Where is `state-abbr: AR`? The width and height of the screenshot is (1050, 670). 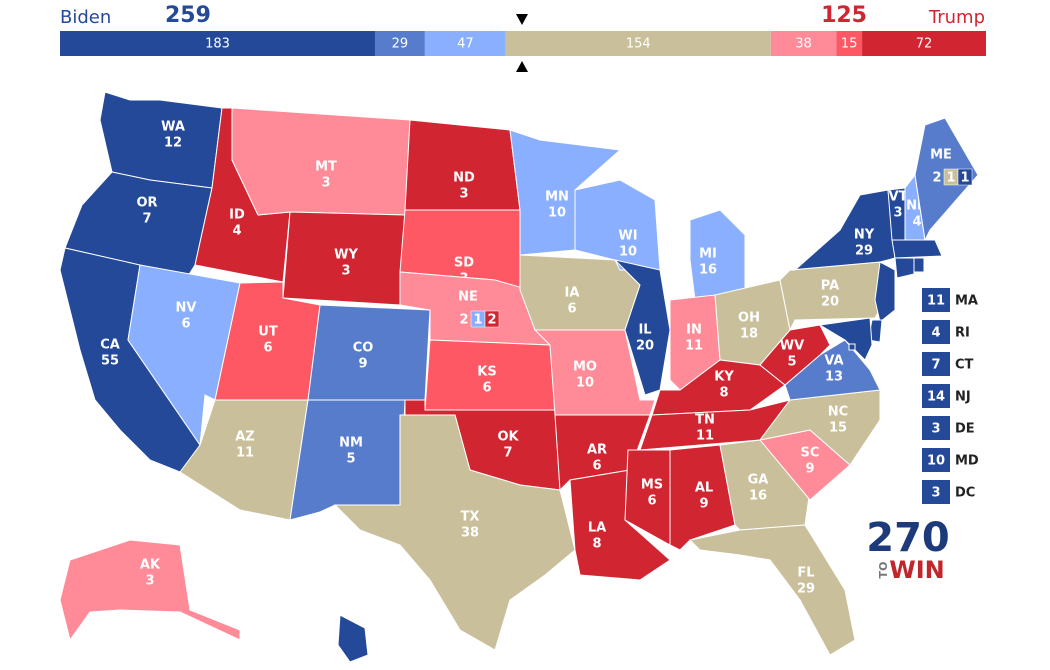
state-abbr: AR is located at coordinates (597, 450).